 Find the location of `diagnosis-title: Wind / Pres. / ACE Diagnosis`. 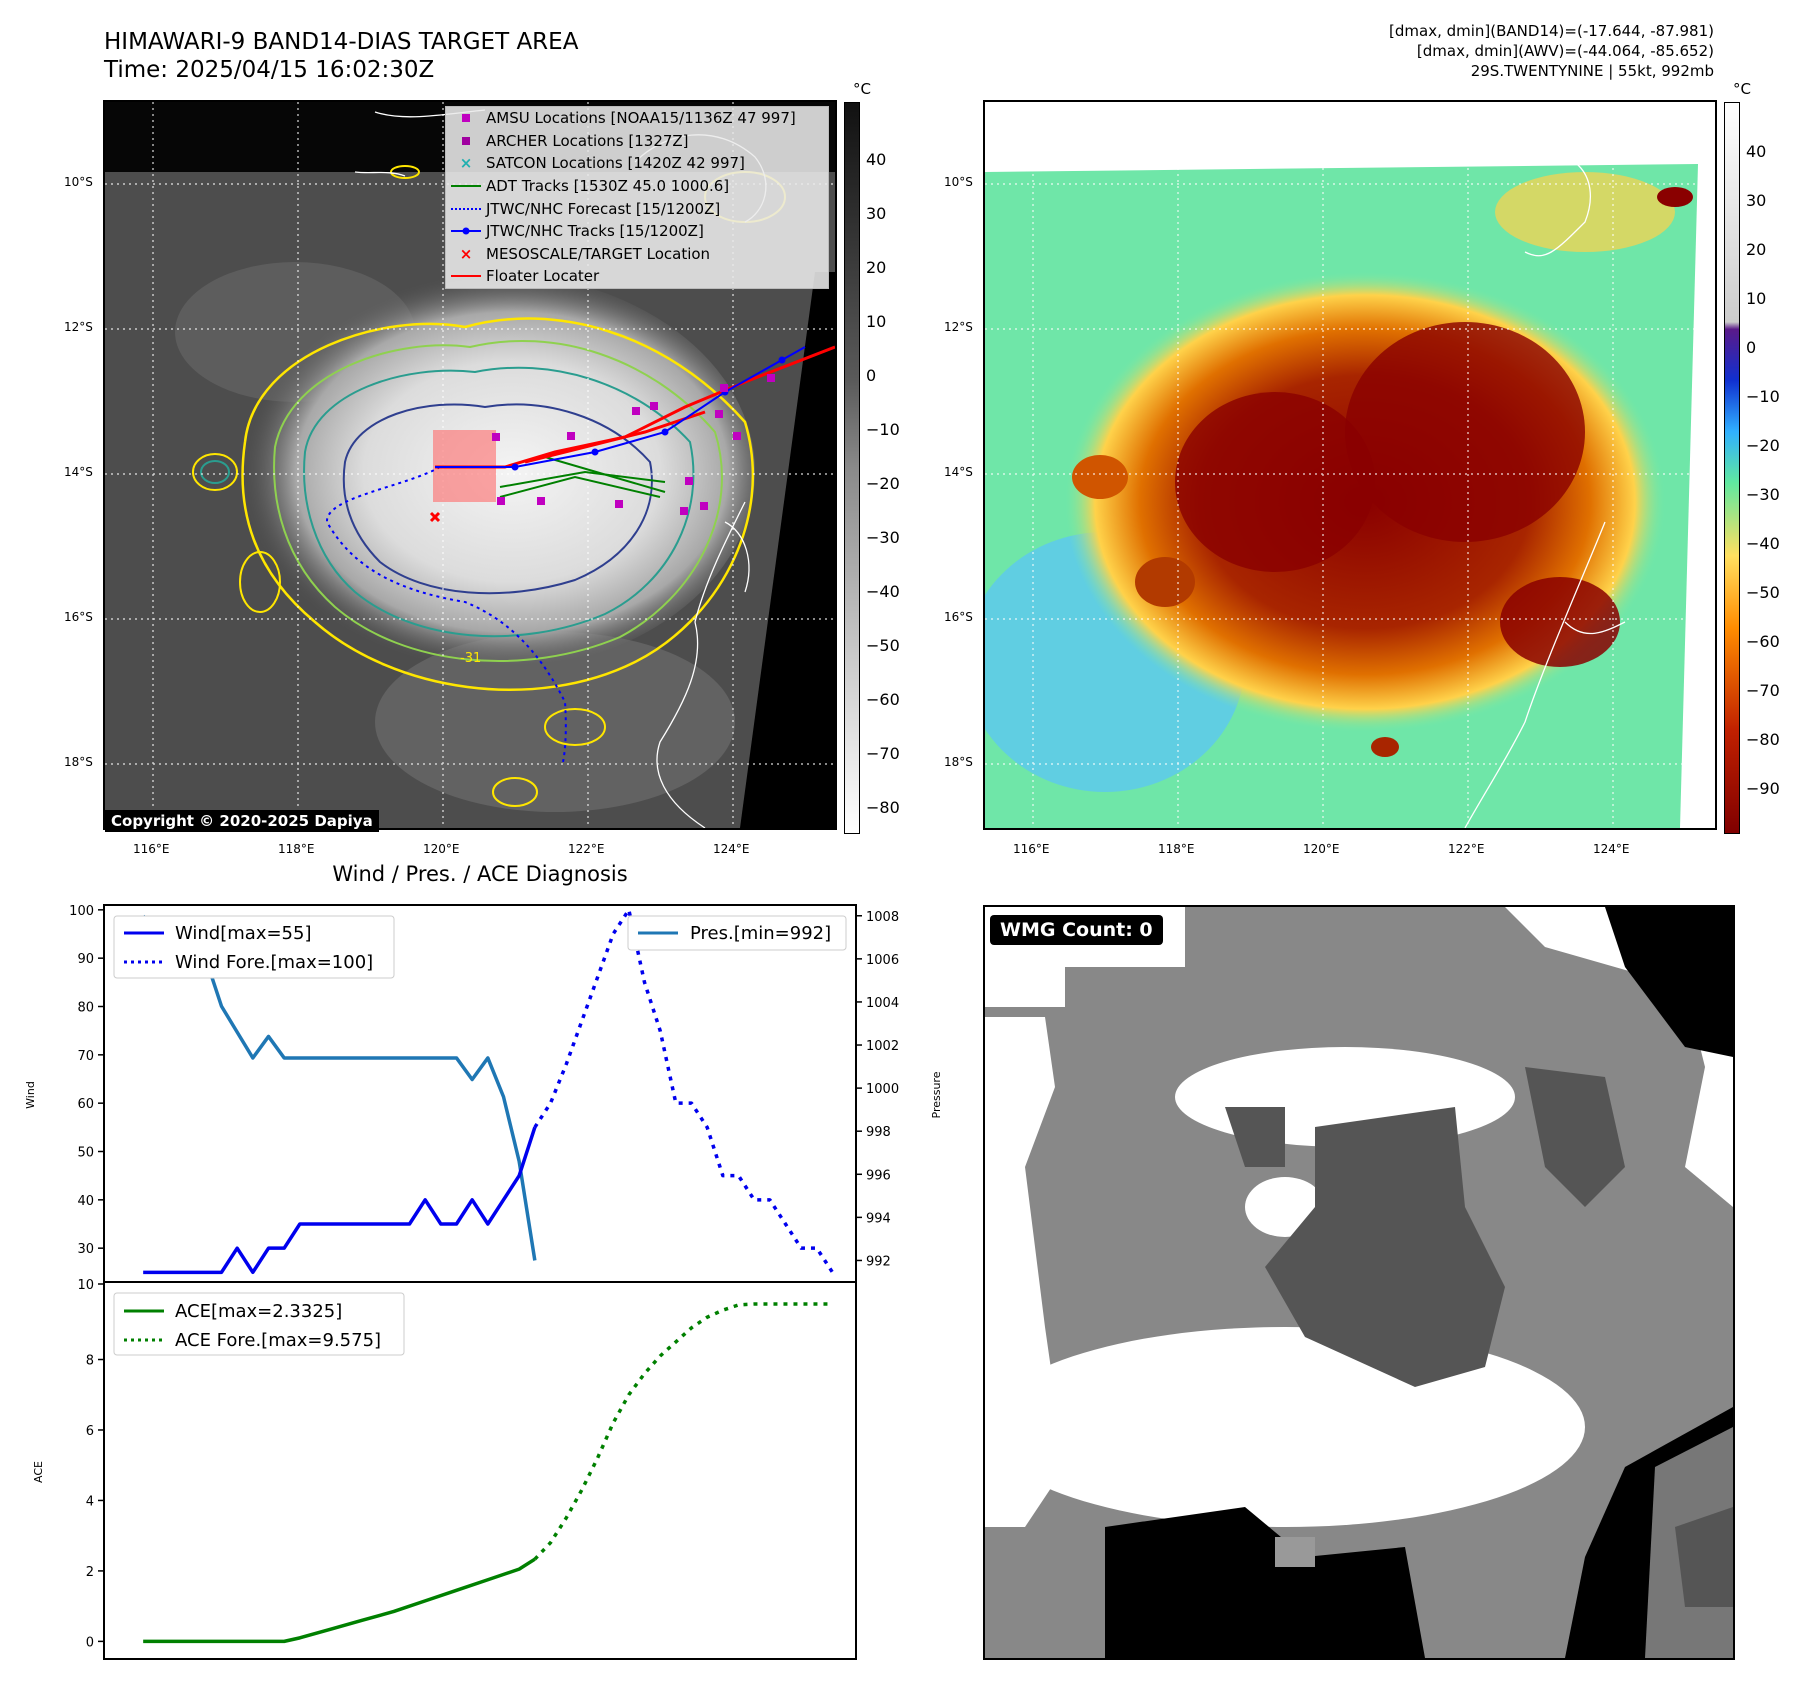

diagnosis-title: Wind / Pres. / ACE Diagnosis is located at coordinates (480, 874).